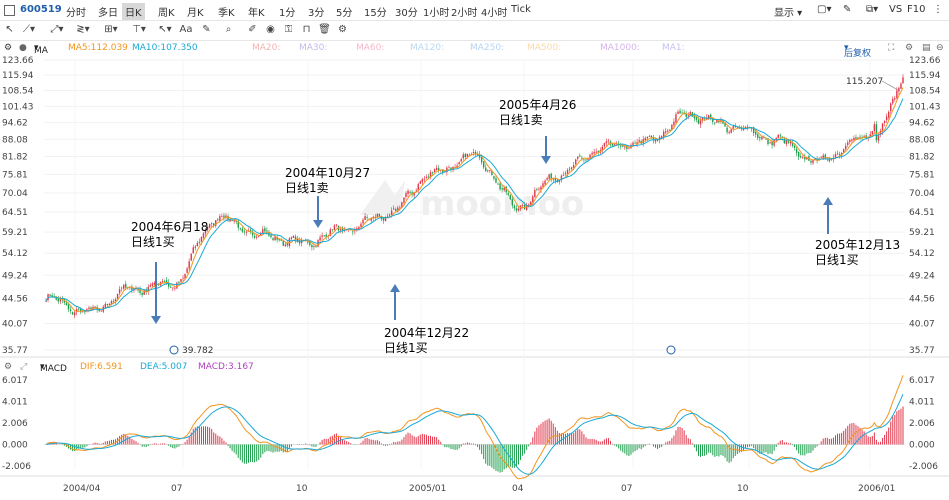  Describe the element at coordinates (41, 49) in the screenshot. I see `ma-indicator-label: MA ▾` at that location.